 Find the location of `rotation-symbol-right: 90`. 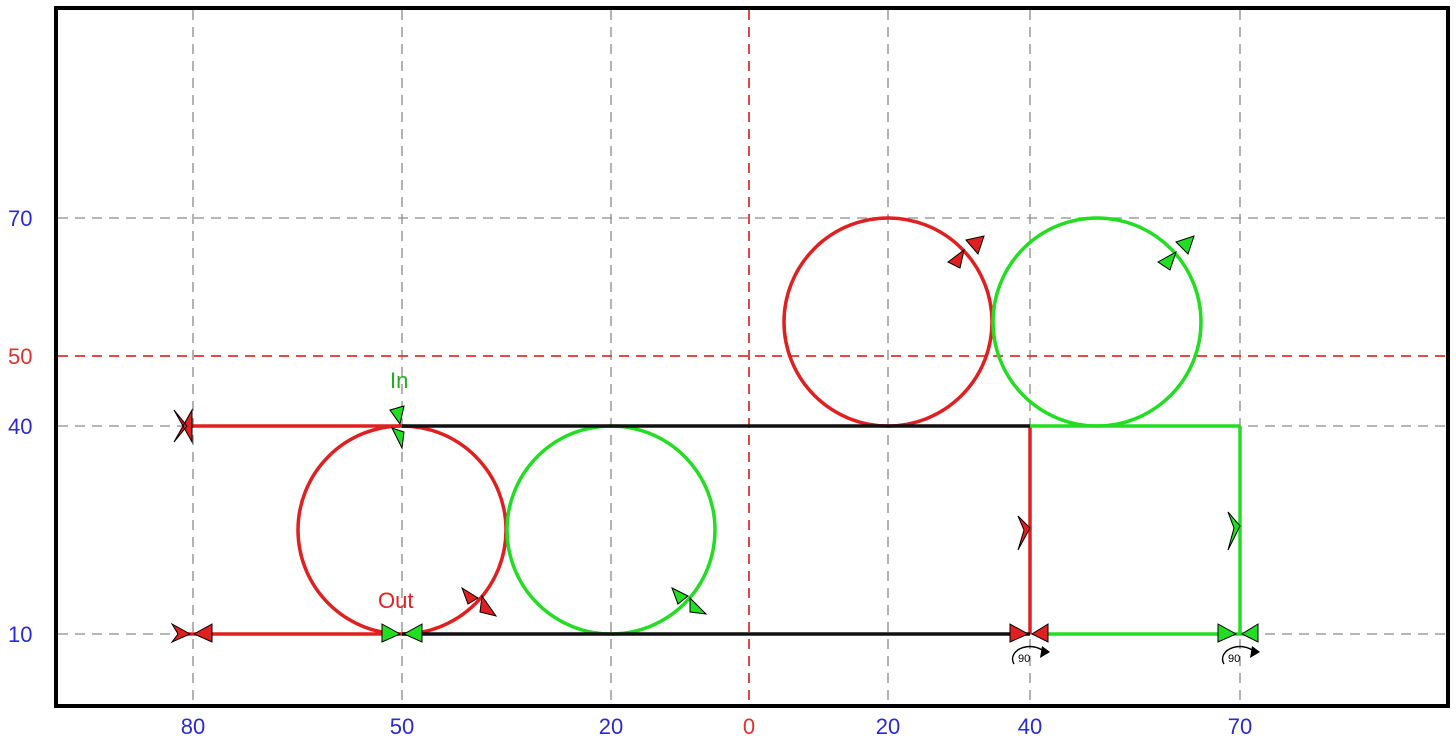

rotation-symbol-right: 90 is located at coordinates (1240, 655).